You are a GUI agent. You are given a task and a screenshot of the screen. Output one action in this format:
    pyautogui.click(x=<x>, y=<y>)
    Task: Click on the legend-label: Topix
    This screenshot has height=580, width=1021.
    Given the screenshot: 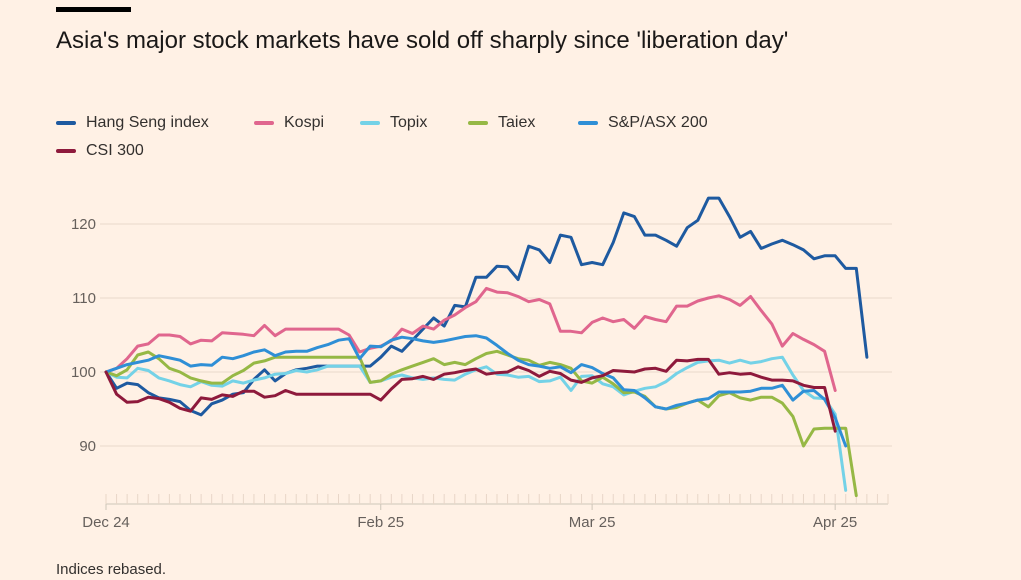 What is the action you would take?
    pyautogui.click(x=409, y=122)
    